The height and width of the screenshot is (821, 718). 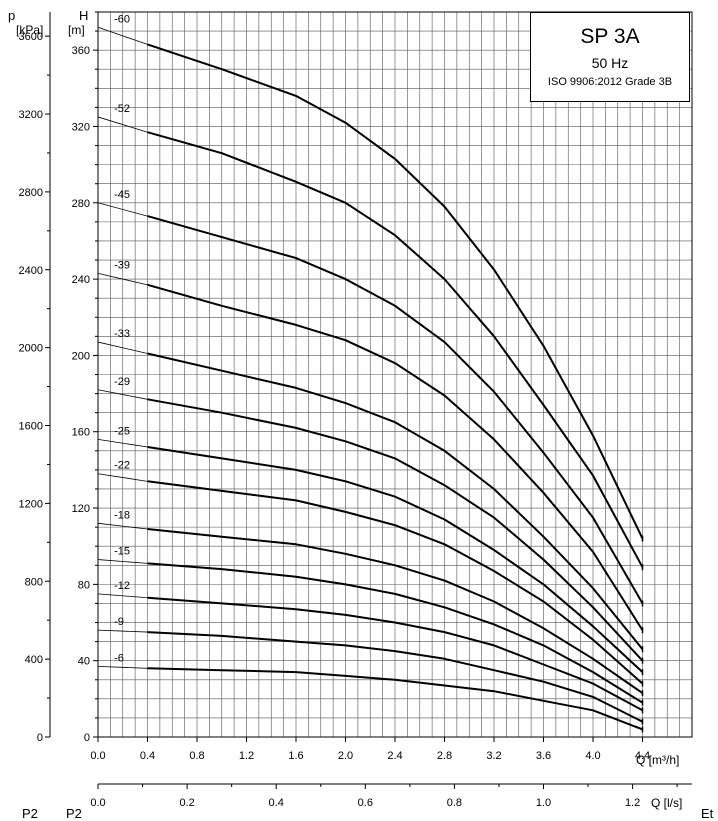 I want to click on curve-label: -18, so click(x=122, y=515).